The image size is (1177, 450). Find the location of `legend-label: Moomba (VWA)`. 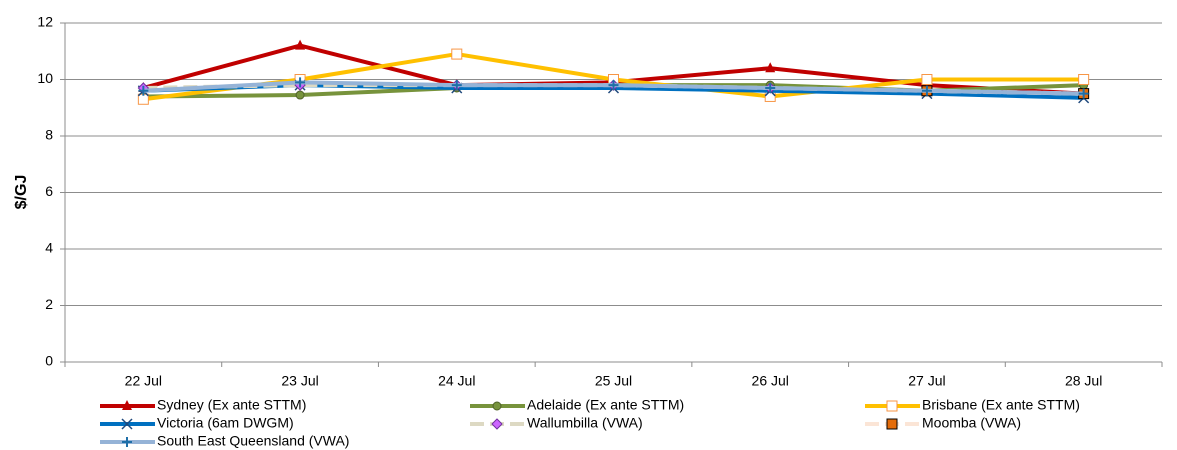

legend-label: Moomba (VWA) is located at coordinates (971, 423).